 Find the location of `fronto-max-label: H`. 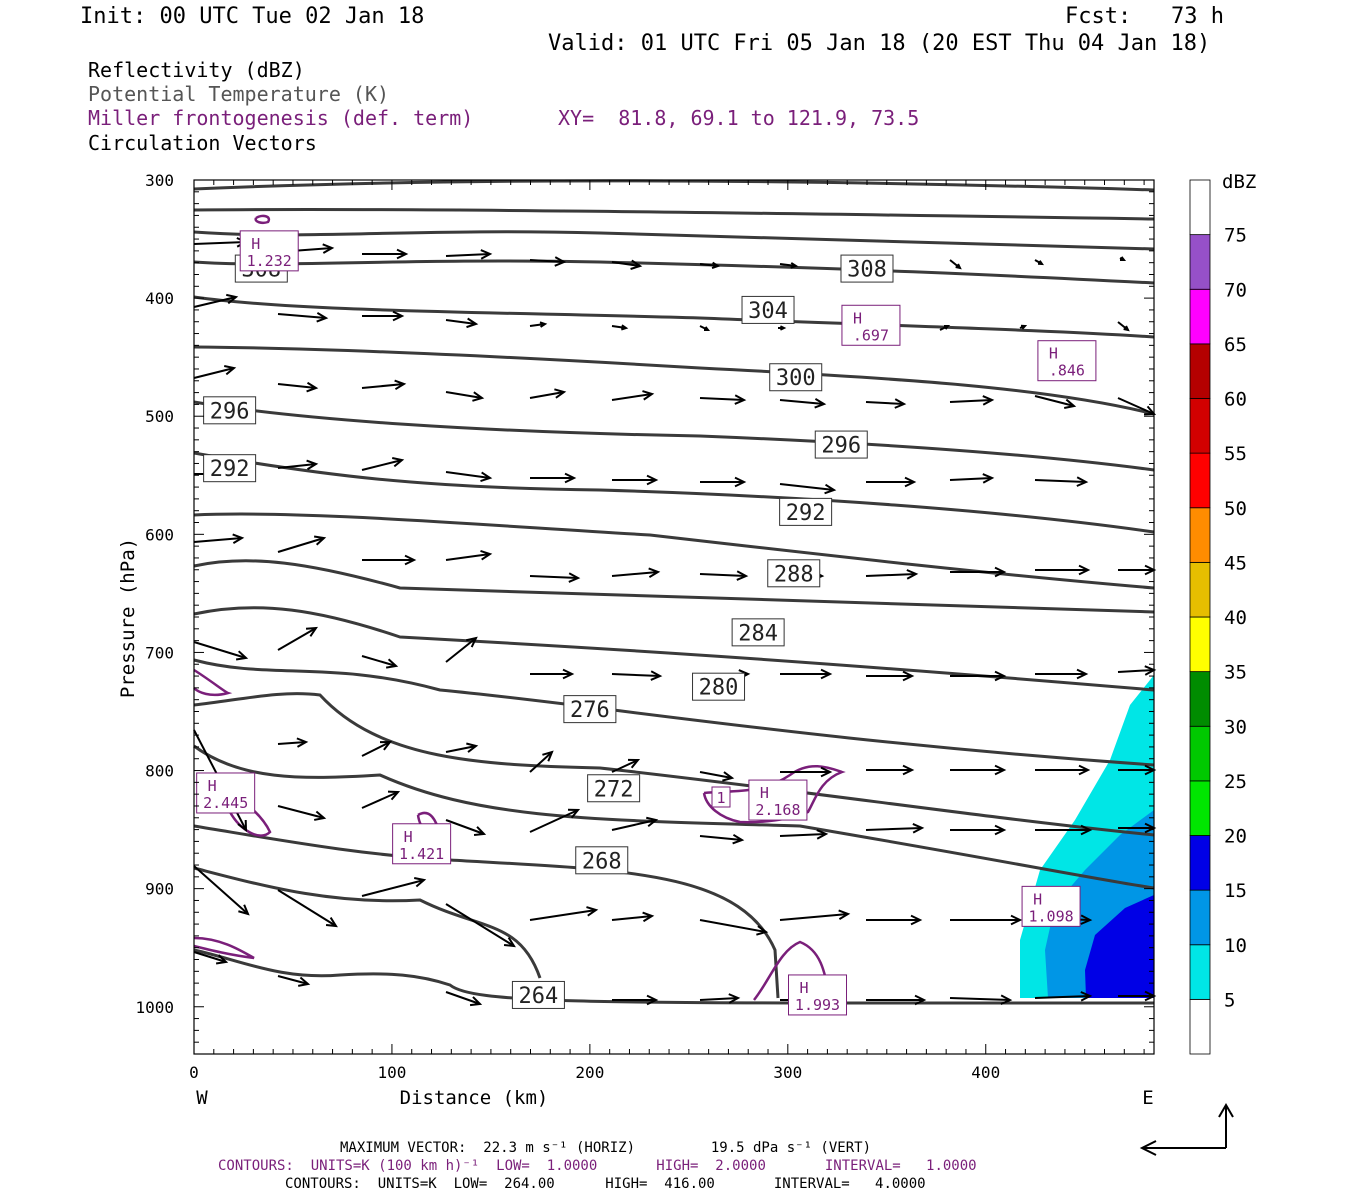

fronto-max-label: H is located at coordinates (804, 988).